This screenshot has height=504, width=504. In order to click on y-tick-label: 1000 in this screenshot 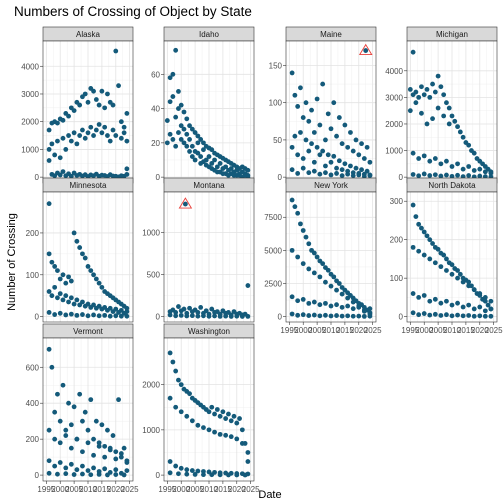, I will do `click(151, 430)`.